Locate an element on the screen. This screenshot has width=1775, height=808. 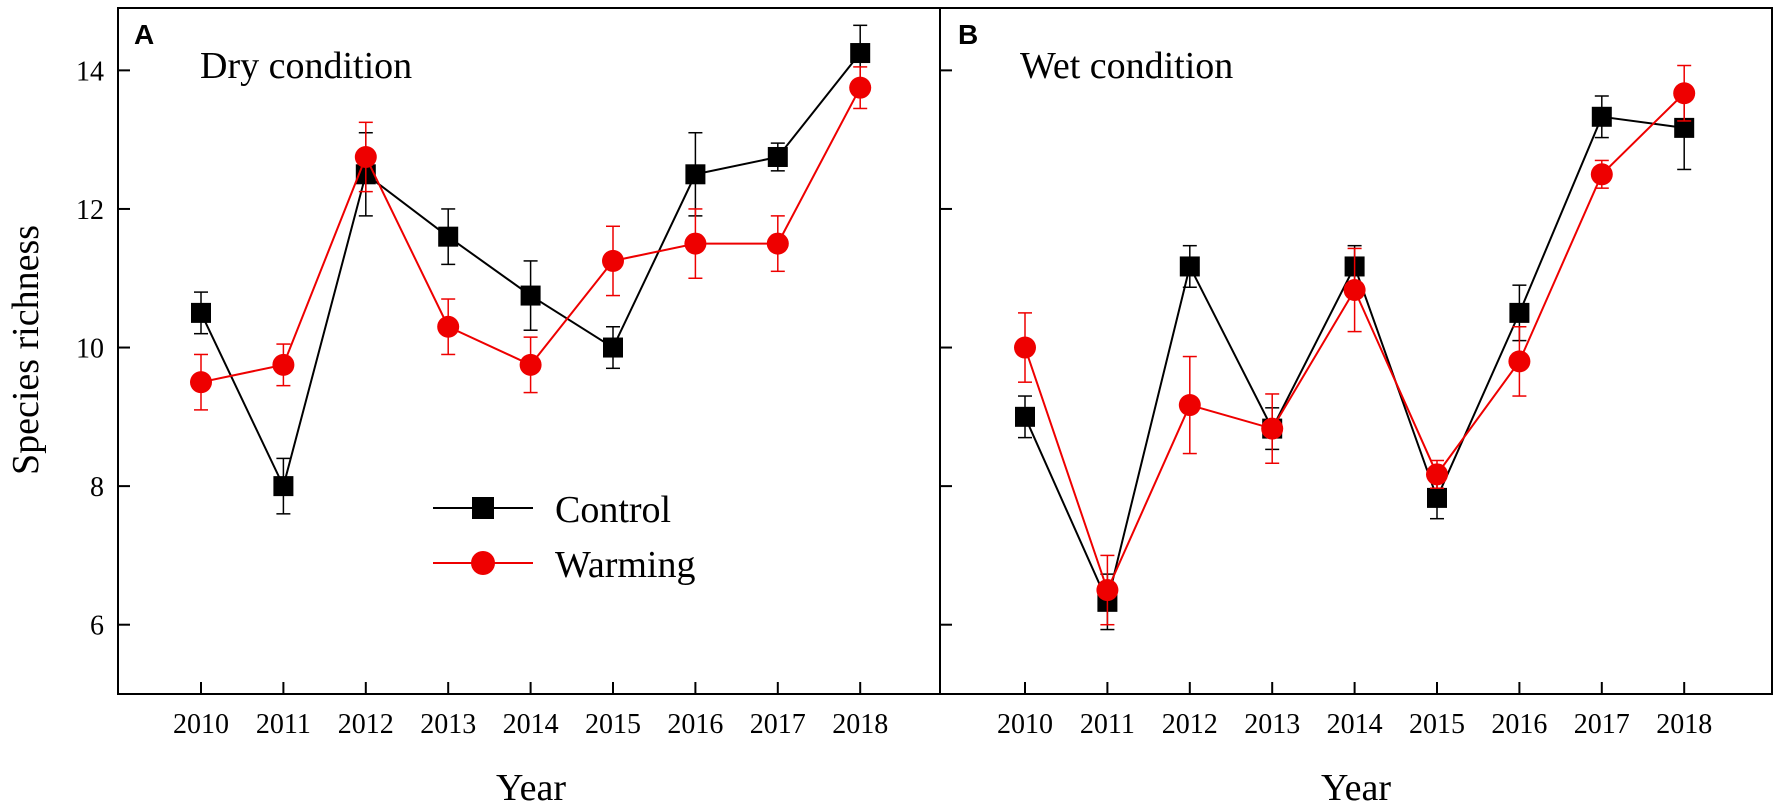
panel-a-x-ticks: 2010 2011 2012 2013 2014 2015 2016 2017 2018 is located at coordinates (530, 711).